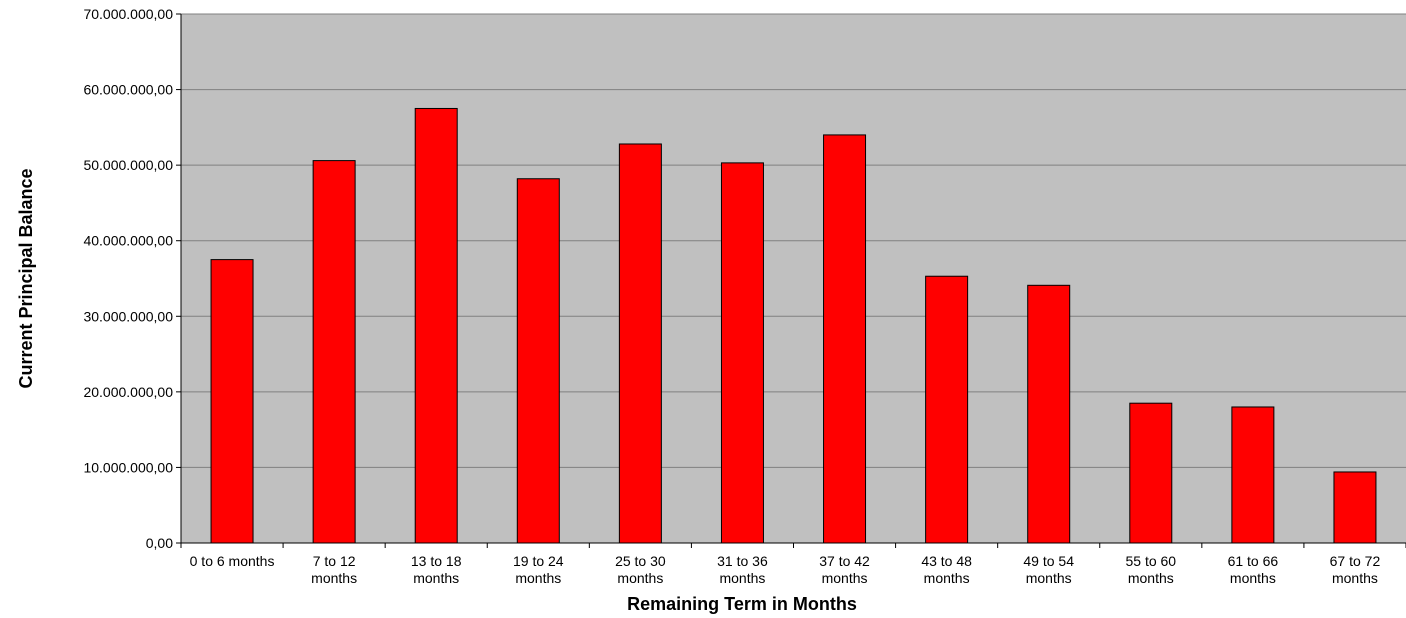 This screenshot has height=618, width=1406. What do you see at coordinates (844, 569) in the screenshot?
I see `x-tick-label: 37 to 42 months` at bounding box center [844, 569].